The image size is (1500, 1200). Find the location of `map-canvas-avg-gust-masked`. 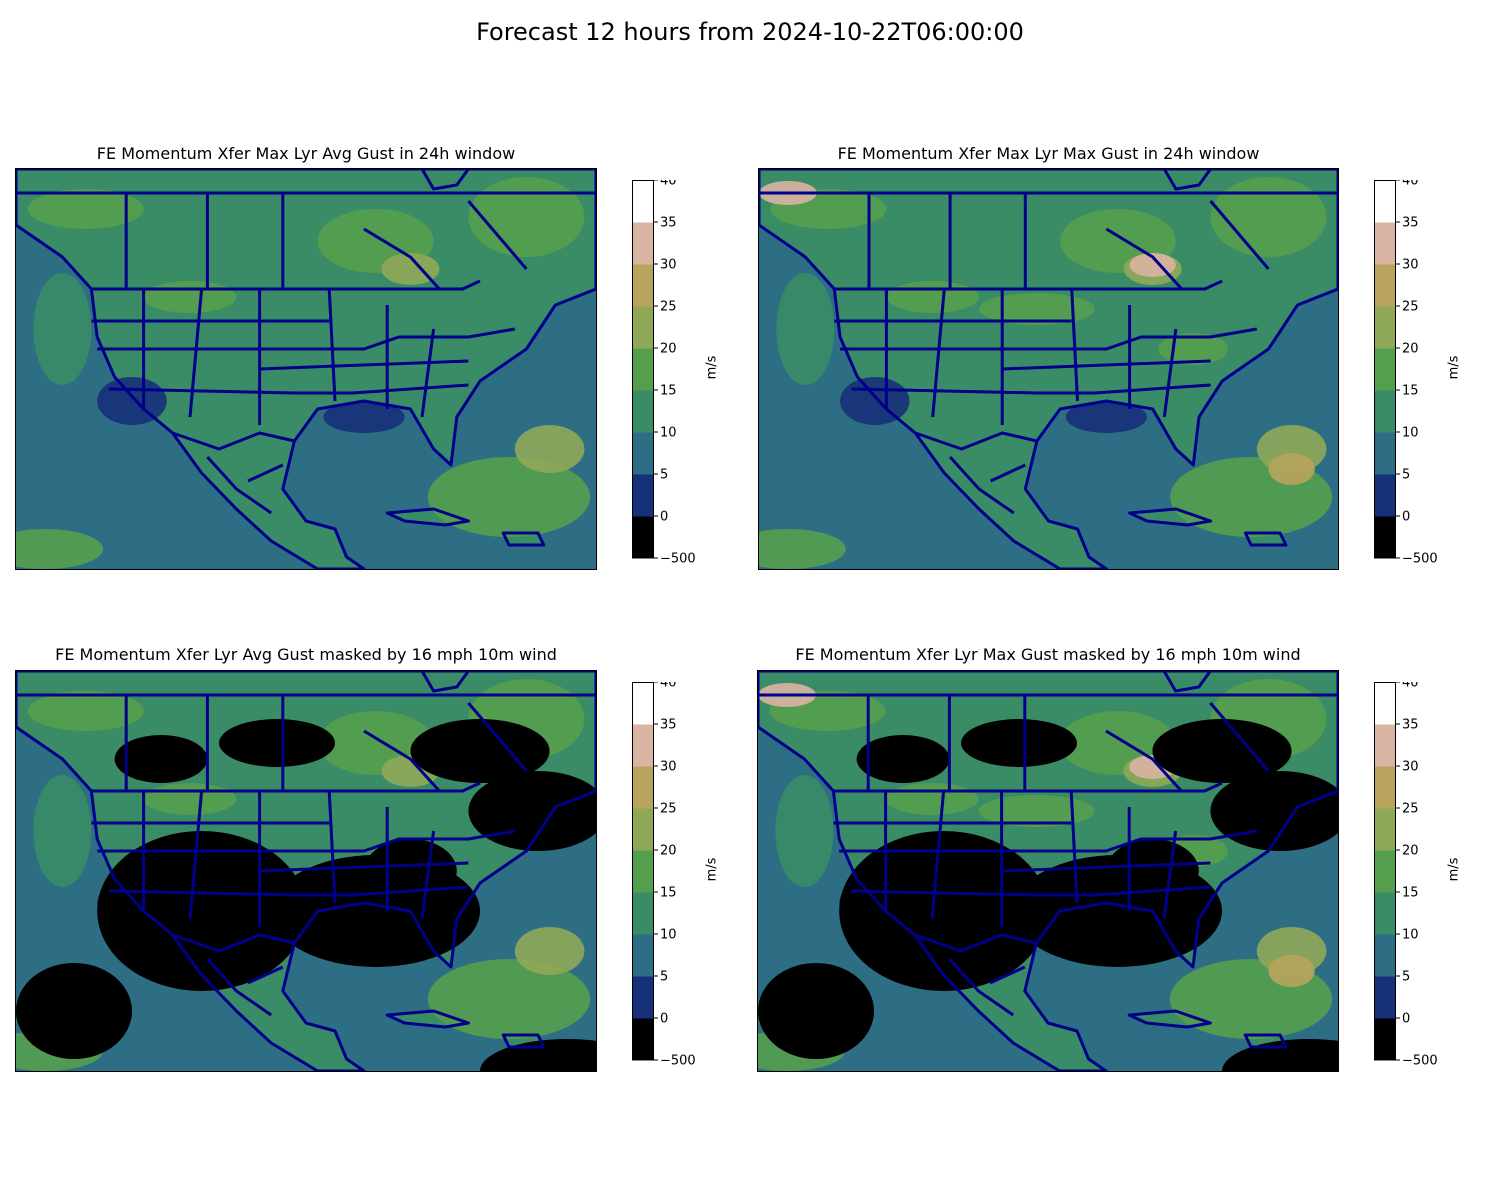

map-canvas-avg-gust-masked is located at coordinates (306, 871).